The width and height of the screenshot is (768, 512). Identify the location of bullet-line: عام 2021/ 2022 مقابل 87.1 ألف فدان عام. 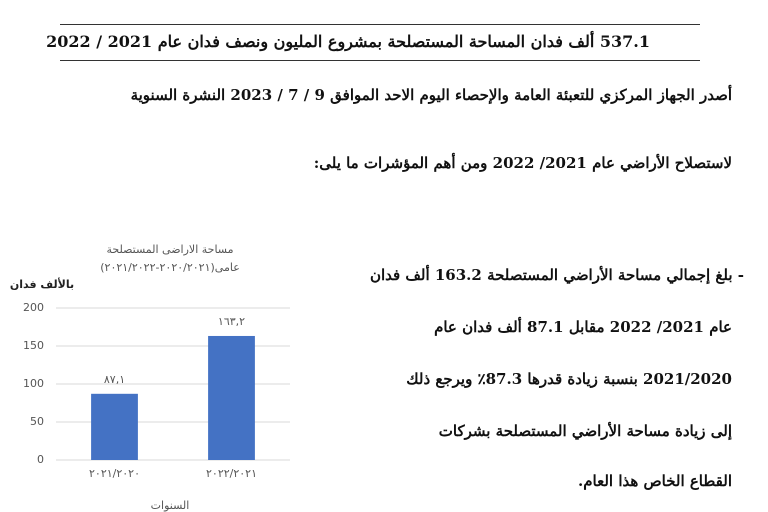
(583, 327).